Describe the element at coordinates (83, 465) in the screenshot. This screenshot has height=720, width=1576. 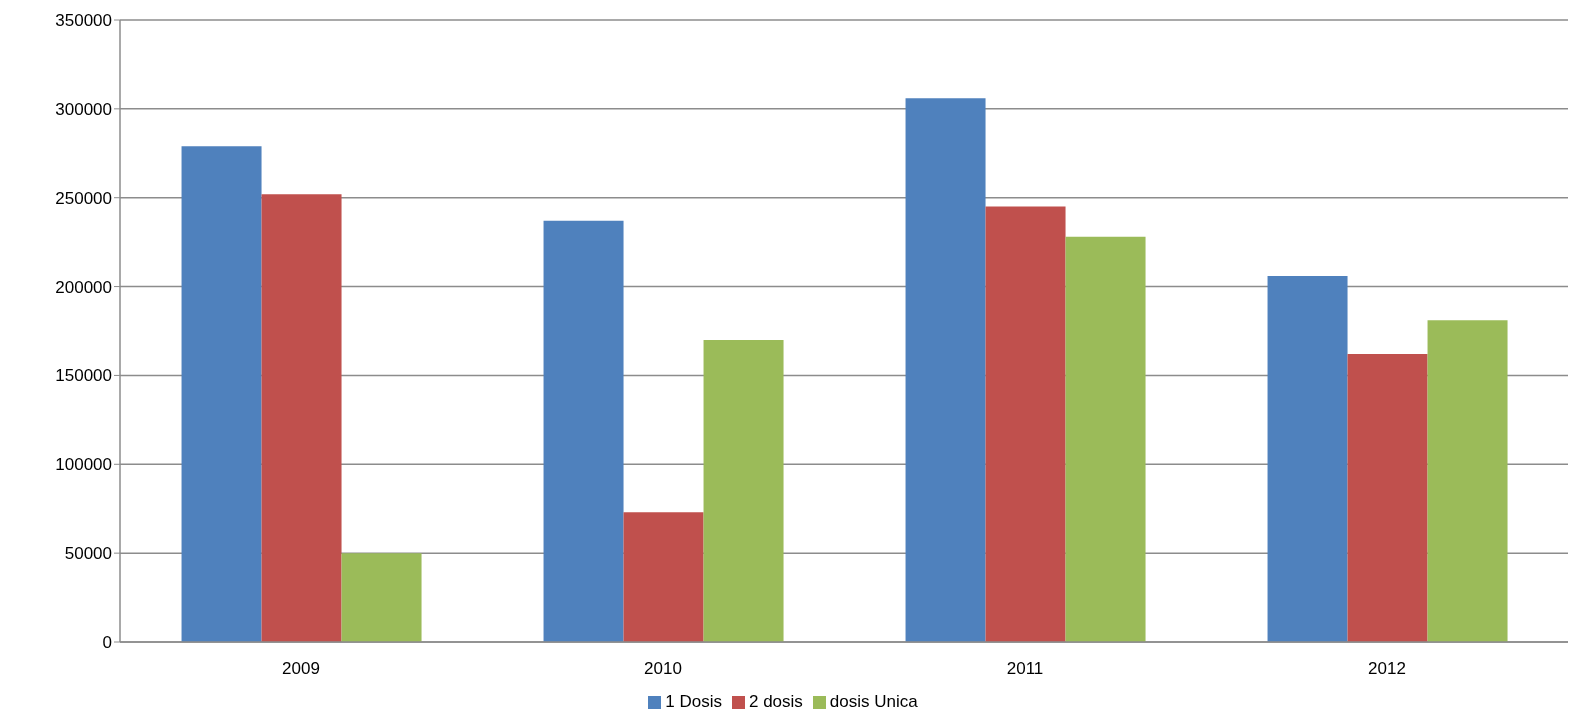
I see `y-tick-label: 100000` at that location.